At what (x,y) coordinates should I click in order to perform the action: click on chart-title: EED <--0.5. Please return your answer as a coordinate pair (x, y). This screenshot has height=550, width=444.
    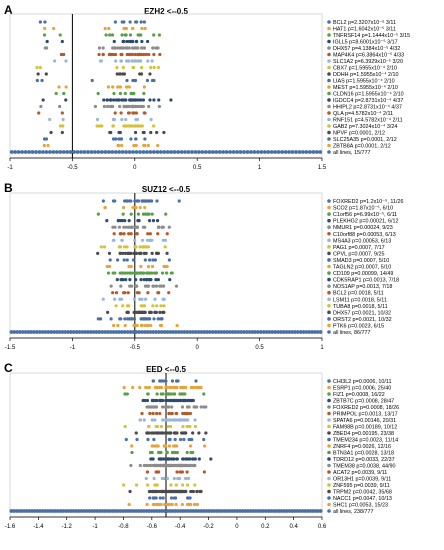
    Looking at the image, I should click on (166, 369).